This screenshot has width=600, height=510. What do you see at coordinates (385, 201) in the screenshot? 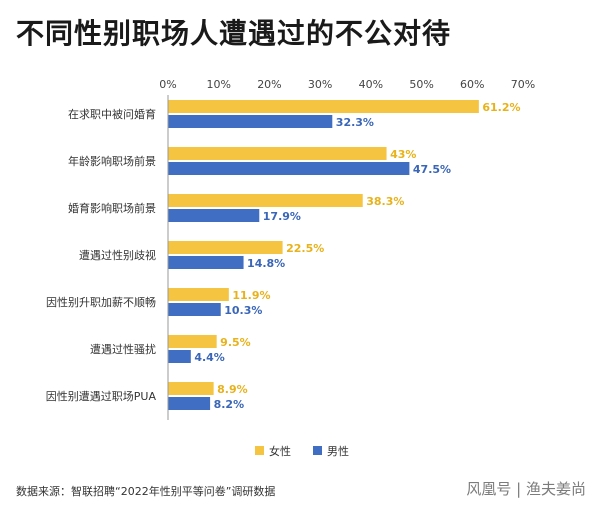
I see `data-label-female: 38.3%` at bounding box center [385, 201].